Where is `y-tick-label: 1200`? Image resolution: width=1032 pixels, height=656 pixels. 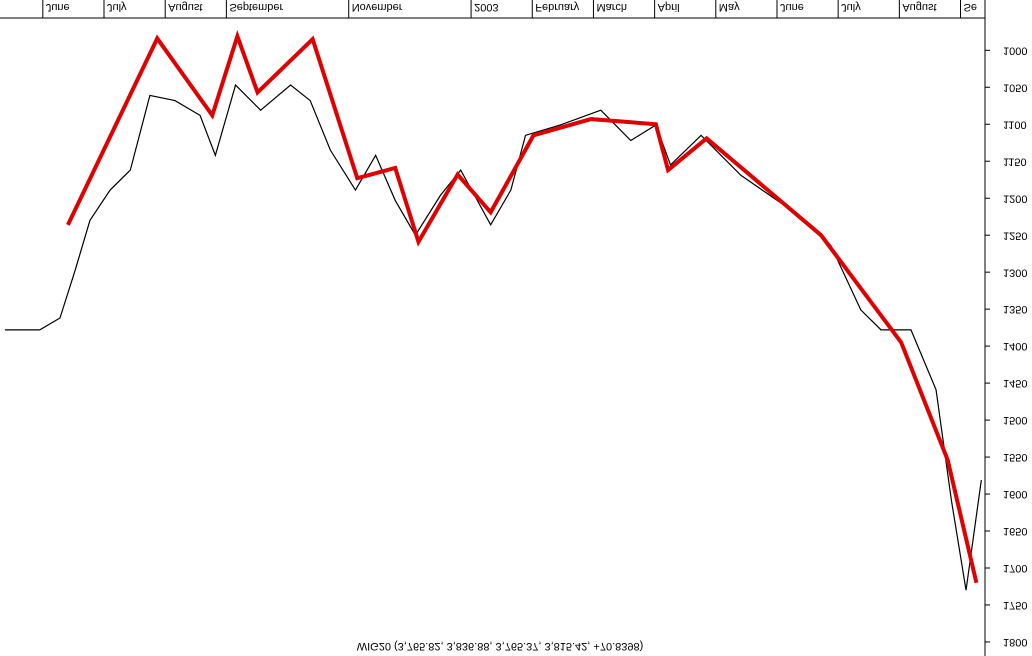 y-tick-label: 1200 is located at coordinates (1015, 198).